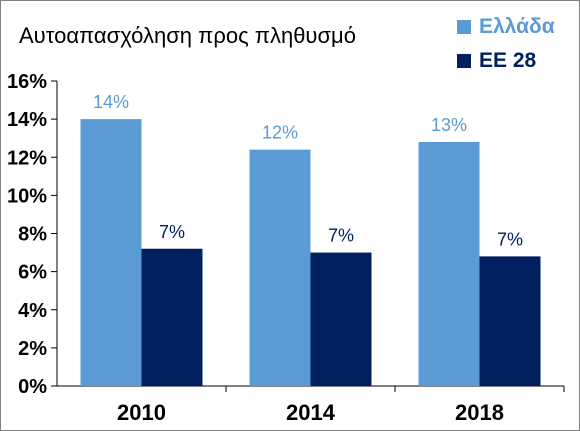 Image resolution: width=580 pixels, height=431 pixels. I want to click on y-tick-label: 2%, so click(32, 349).